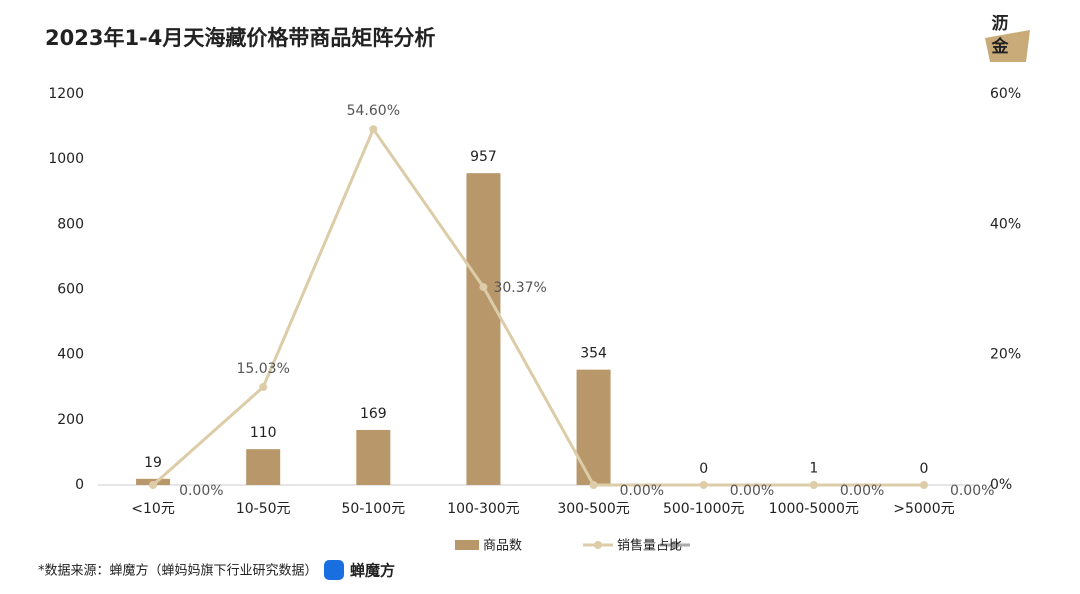 This screenshot has height=594, width=1080. I want to click on logo-shape, so click(1007, 46).